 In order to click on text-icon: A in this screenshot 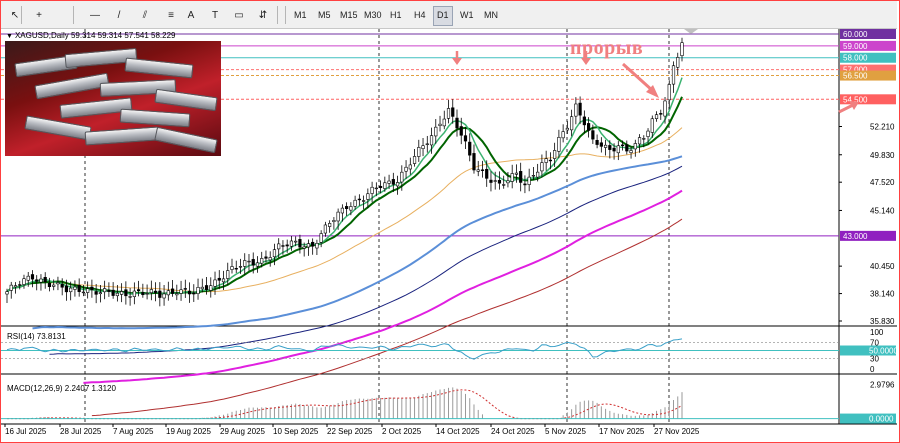, I will do `click(191, 15)`.